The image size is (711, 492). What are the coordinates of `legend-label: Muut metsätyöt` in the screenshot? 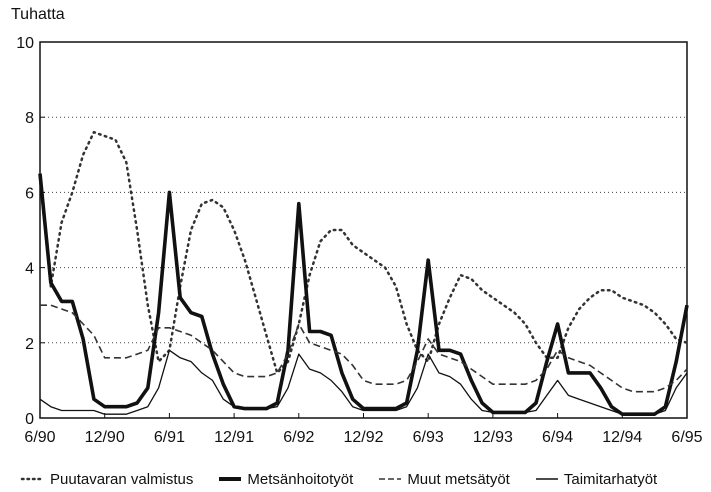 It's located at (458, 479).